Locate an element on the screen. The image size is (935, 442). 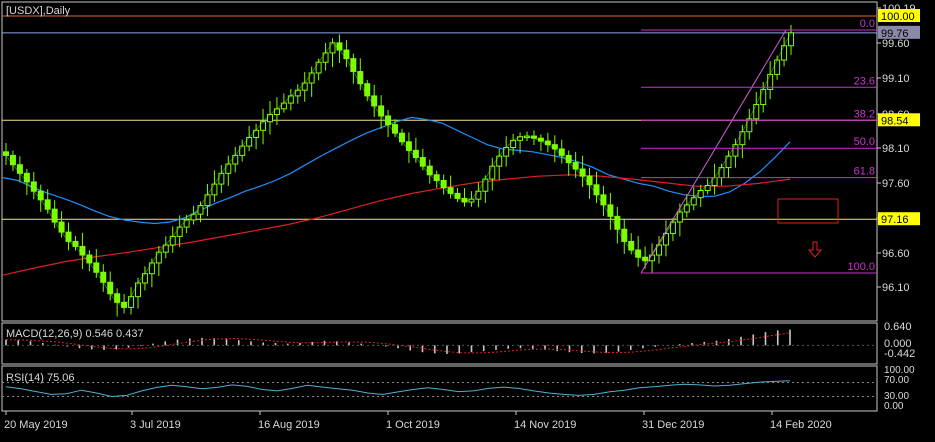
down-arrow-icon is located at coordinates (815, 249).